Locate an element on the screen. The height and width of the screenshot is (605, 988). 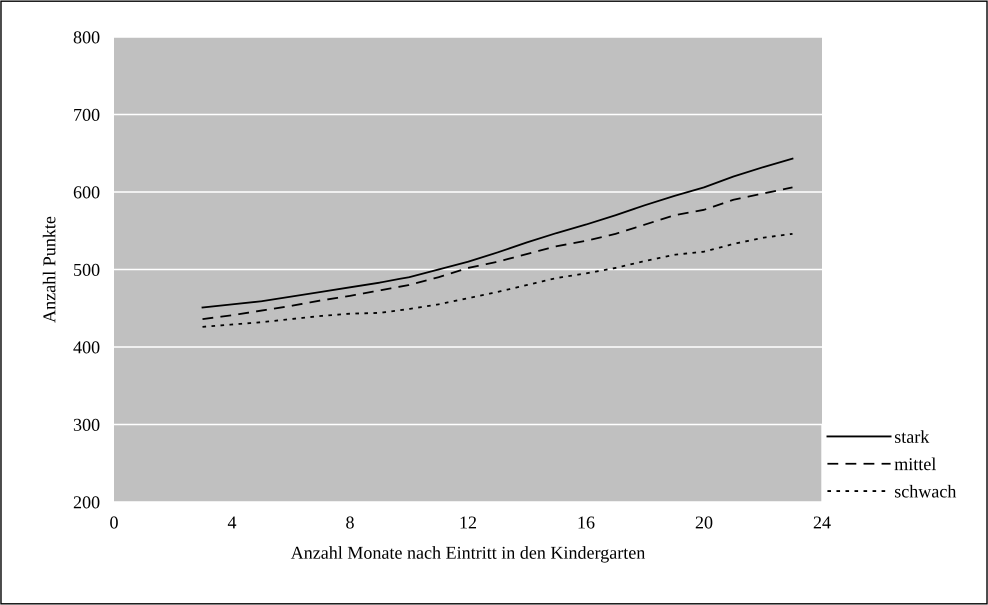
y-tick-label: 300 is located at coordinates (87, 424).